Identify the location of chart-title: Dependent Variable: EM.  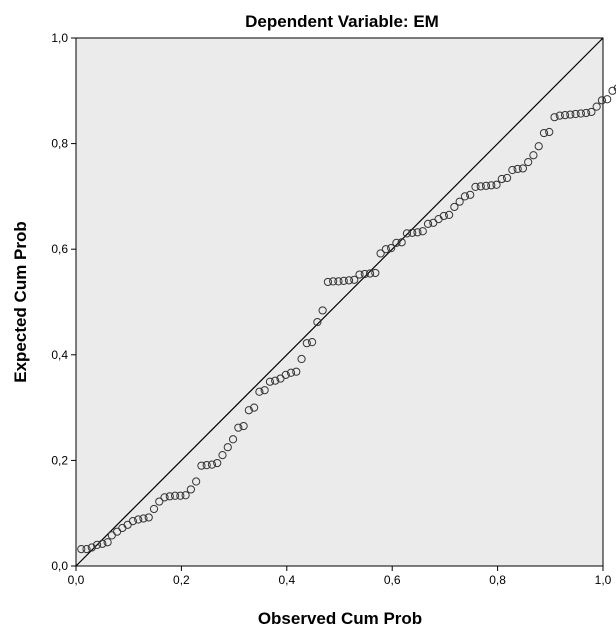
(342, 21).